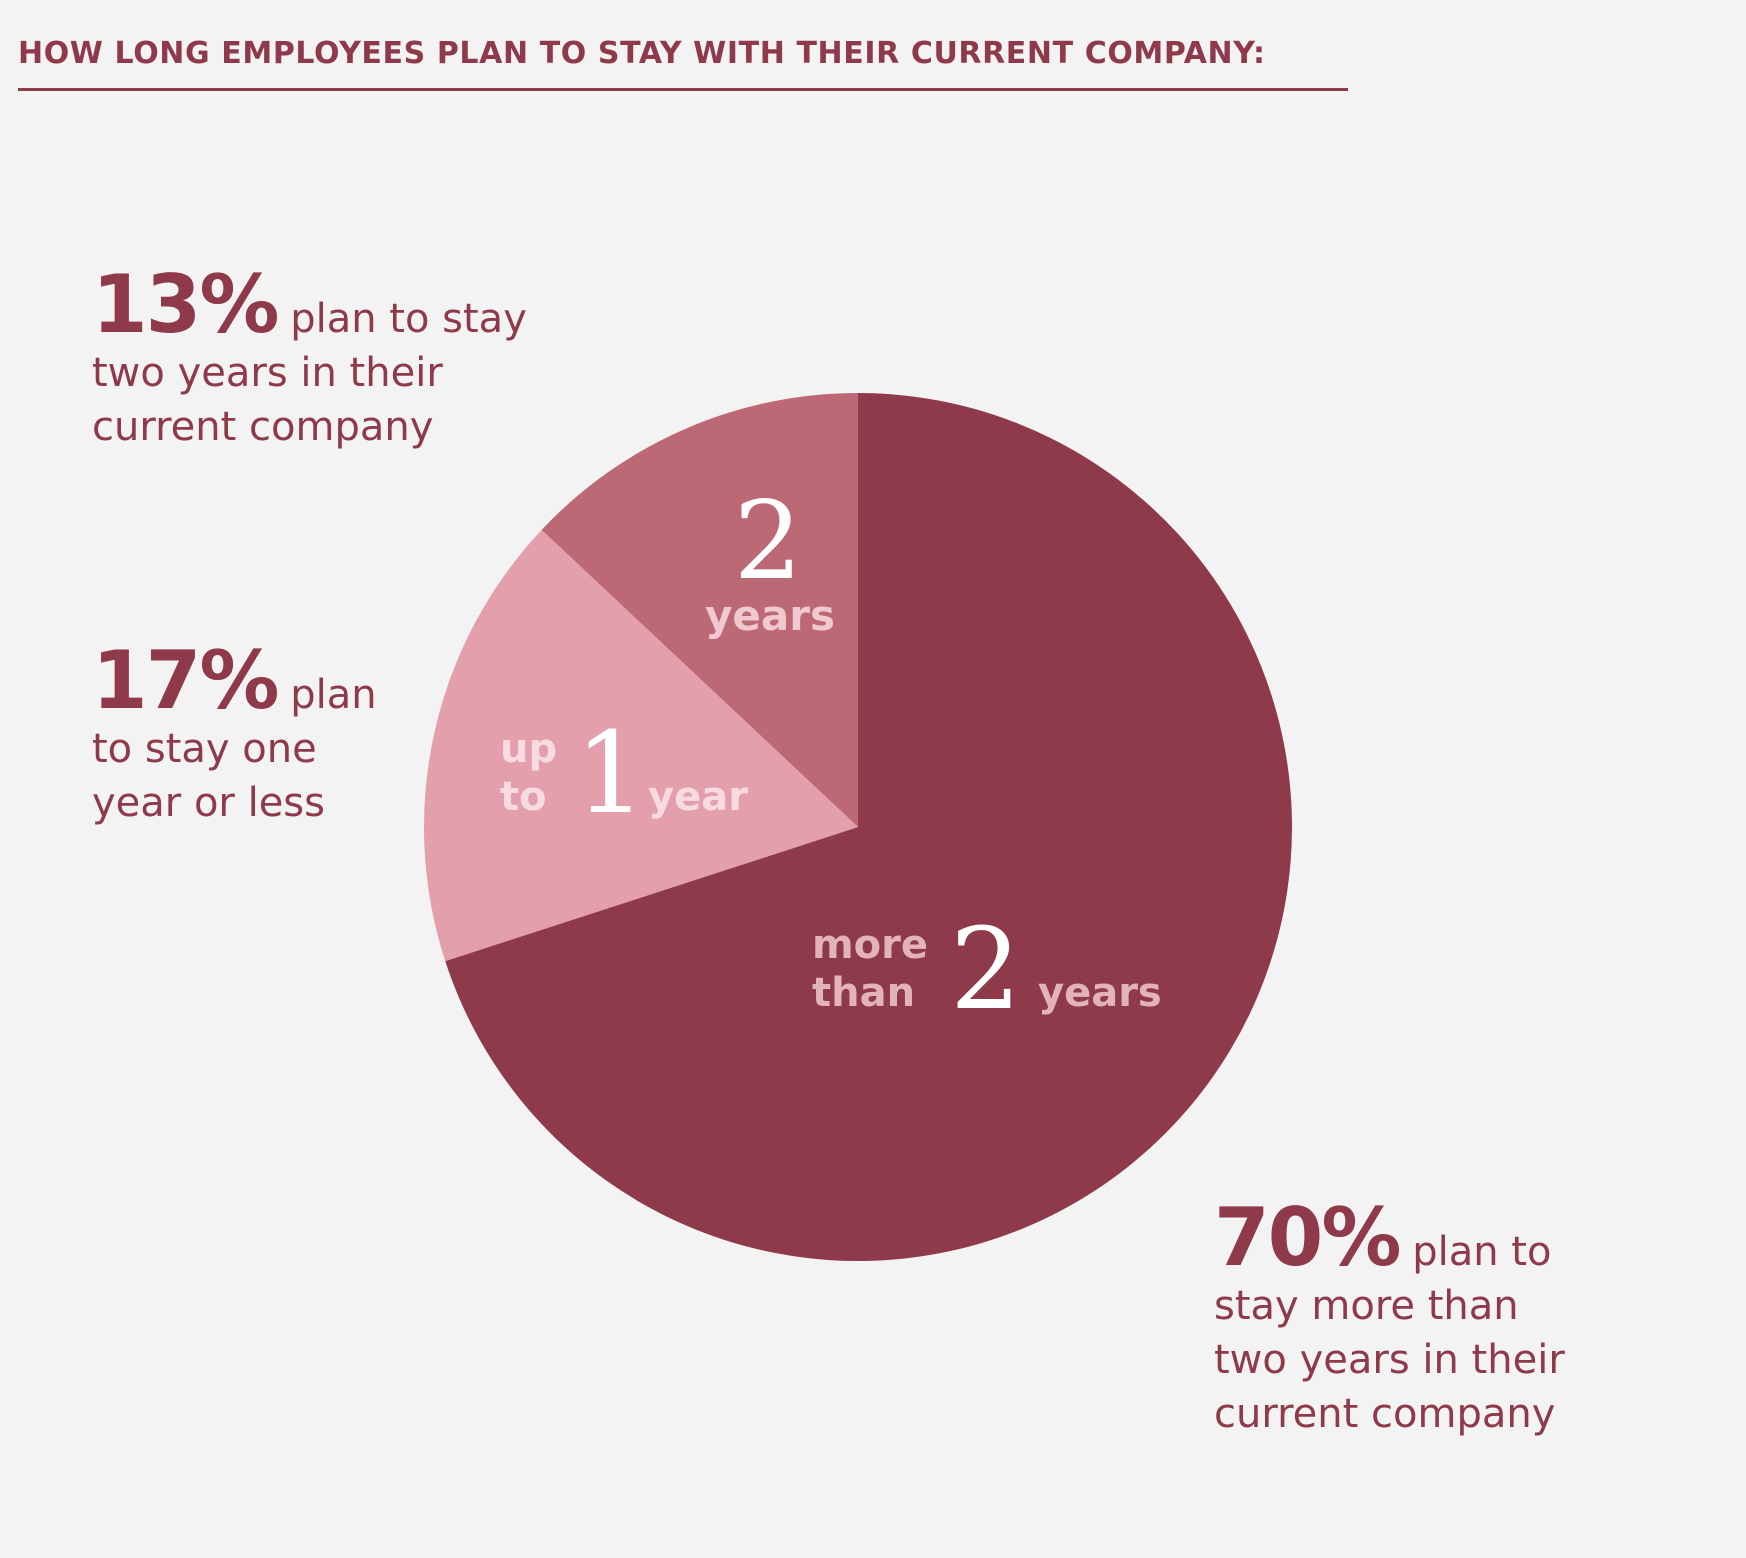  Describe the element at coordinates (1389, 1360) in the screenshot. I see `callout-70-percent-text-3: two years in their` at that location.